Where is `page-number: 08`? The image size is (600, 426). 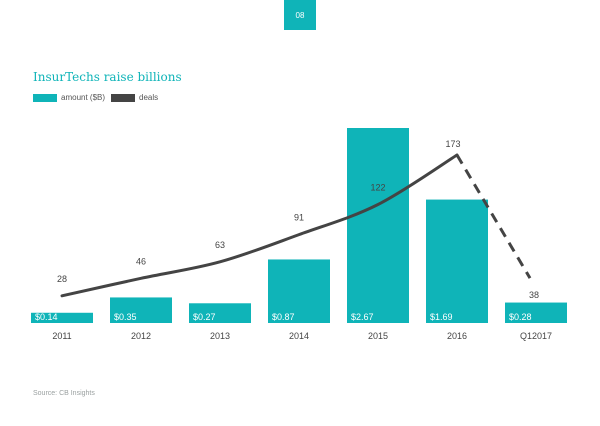 page-number: 08 is located at coordinates (300, 15).